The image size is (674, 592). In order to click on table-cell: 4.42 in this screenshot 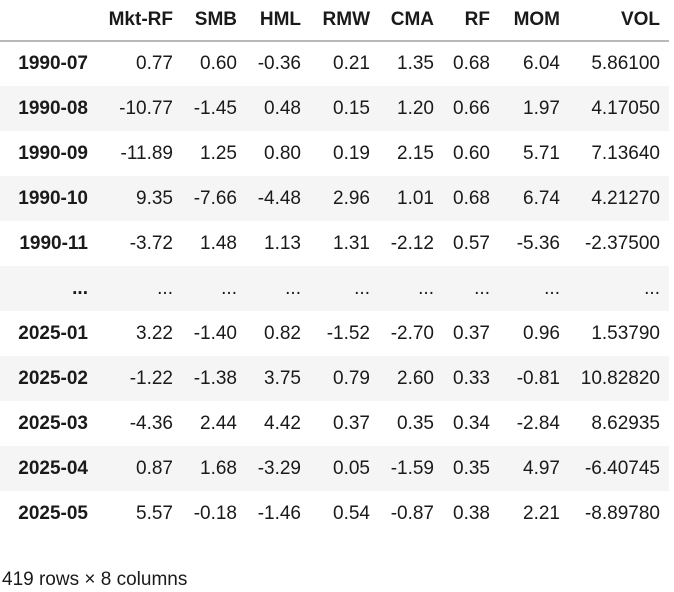, I will do `click(282, 423)`.